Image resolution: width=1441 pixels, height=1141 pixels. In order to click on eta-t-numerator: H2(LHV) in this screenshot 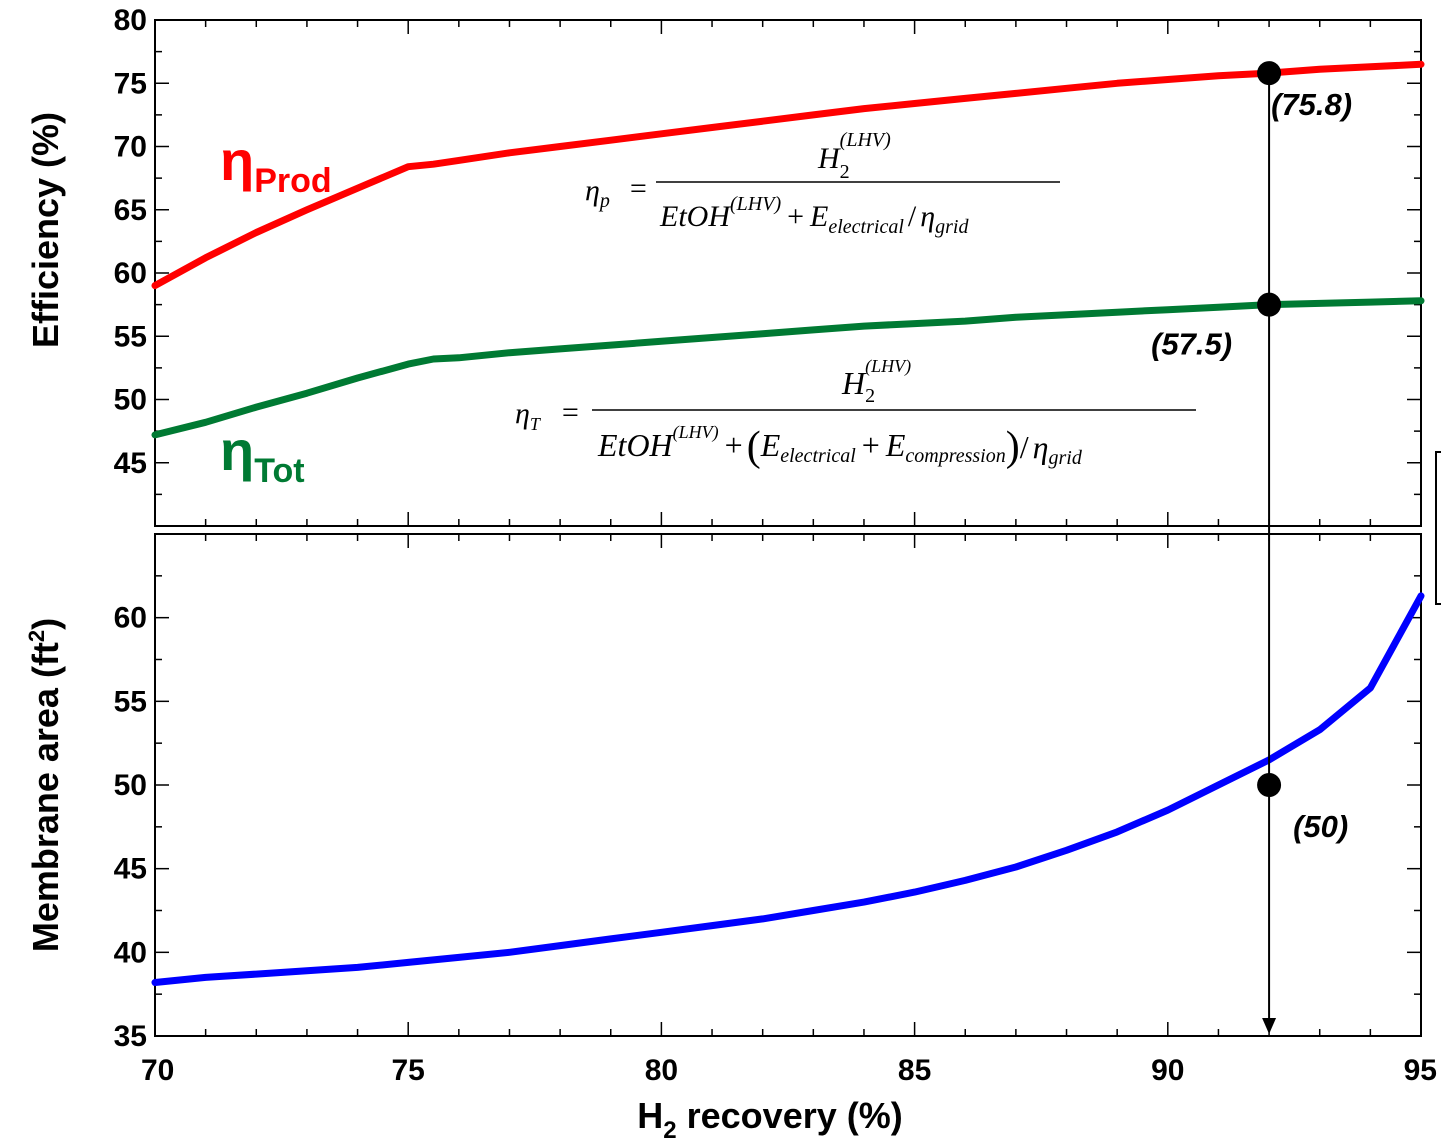, I will do `click(876, 381)`.